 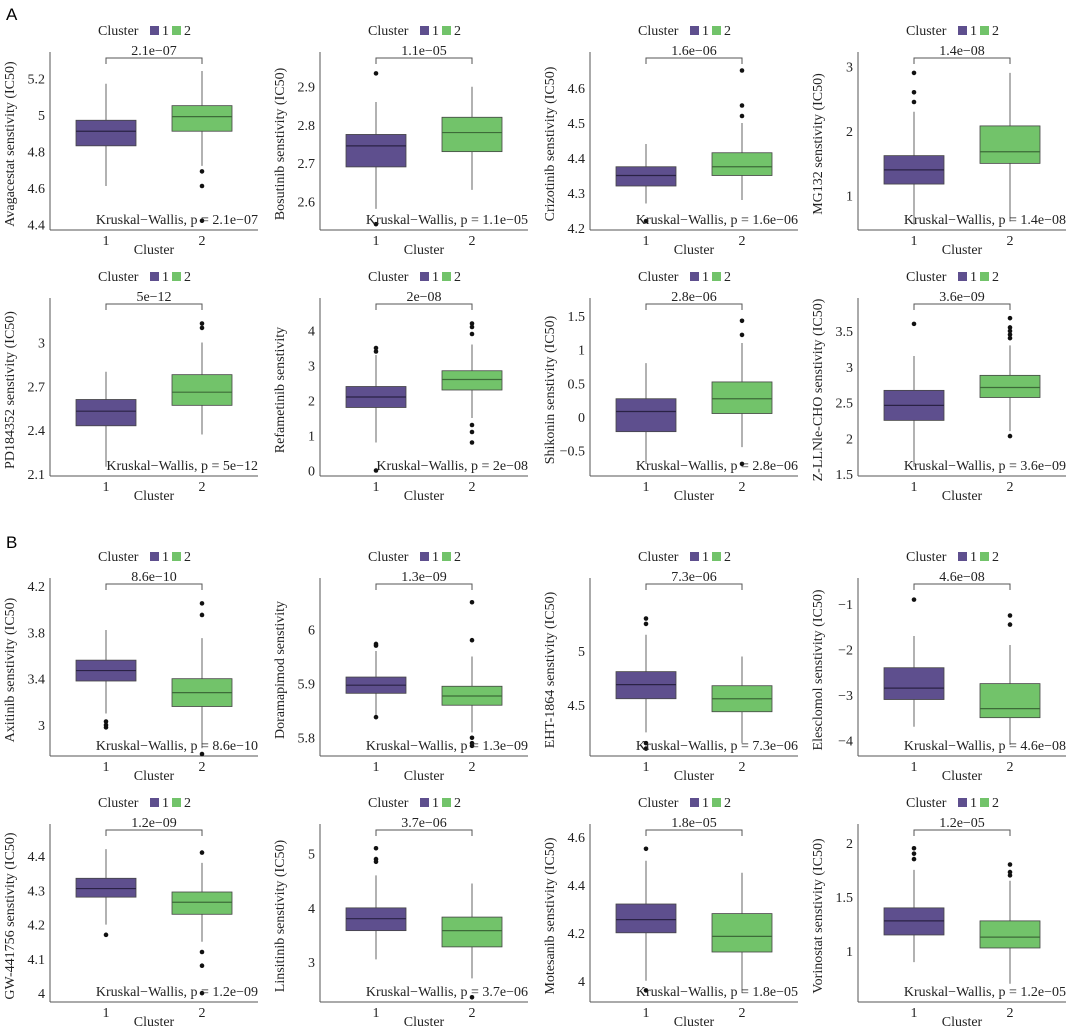 I want to click on kruskal-wallis-label: Kruskal−Wallis, p = 1.2e−05, so click(x=985, y=992).